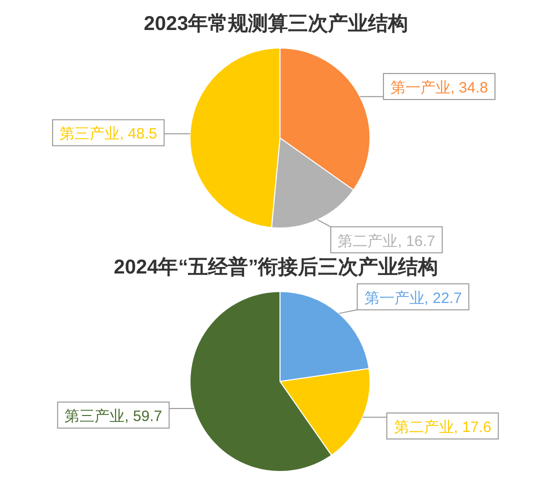 This screenshot has height=487, width=552. Describe the element at coordinates (443, 297) in the screenshot. I see `data-label: , 22.7` at that location.